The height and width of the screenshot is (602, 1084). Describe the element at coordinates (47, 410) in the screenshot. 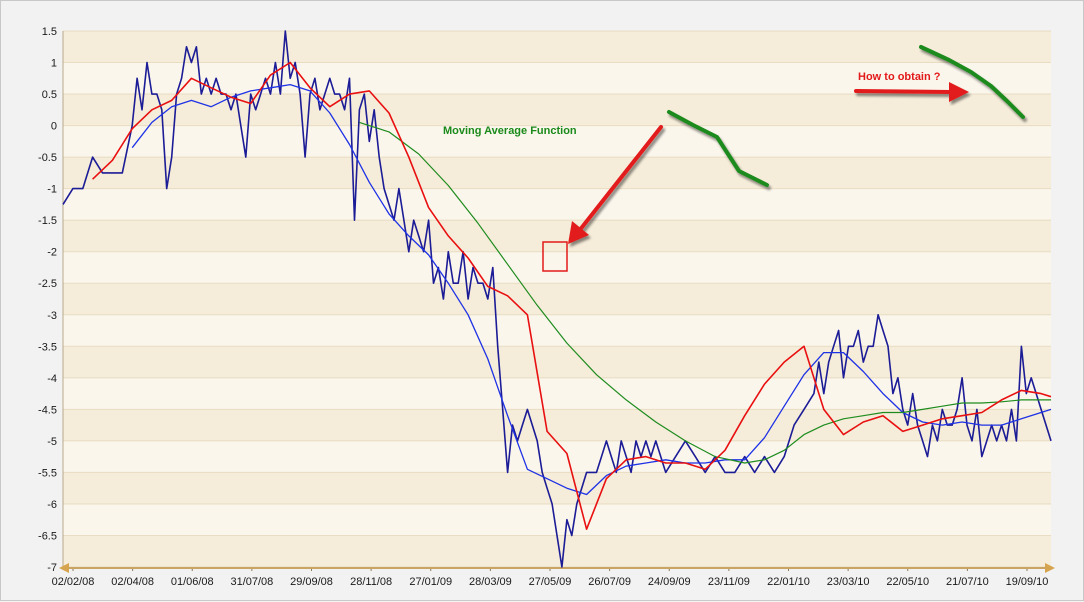

I see `y-tick-label: -4.5` at that location.